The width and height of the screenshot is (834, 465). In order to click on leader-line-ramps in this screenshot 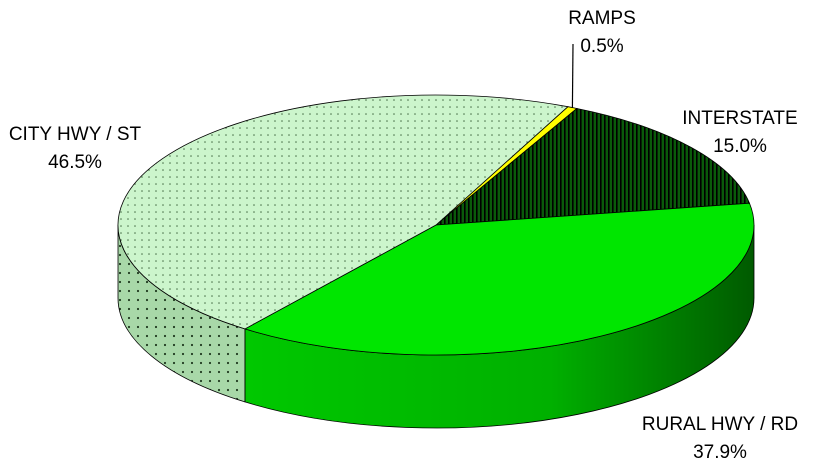, I will do `click(572, 75)`.